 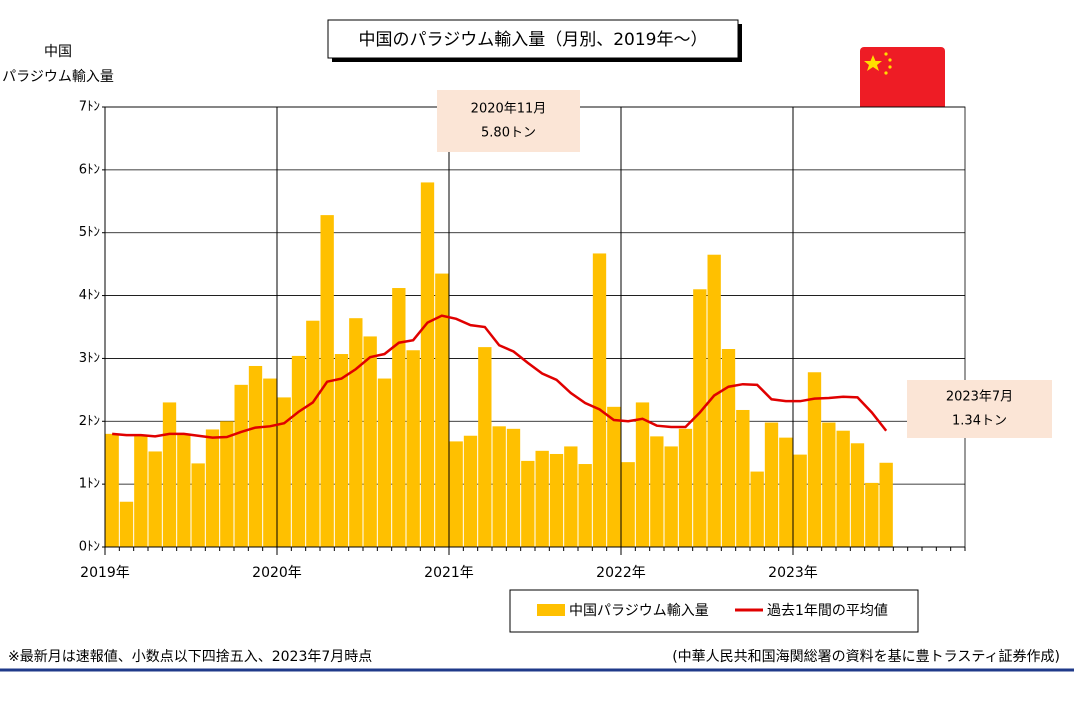 What do you see at coordinates (979, 421) in the screenshot?
I see `annotation-text: 1.34トン` at bounding box center [979, 421].